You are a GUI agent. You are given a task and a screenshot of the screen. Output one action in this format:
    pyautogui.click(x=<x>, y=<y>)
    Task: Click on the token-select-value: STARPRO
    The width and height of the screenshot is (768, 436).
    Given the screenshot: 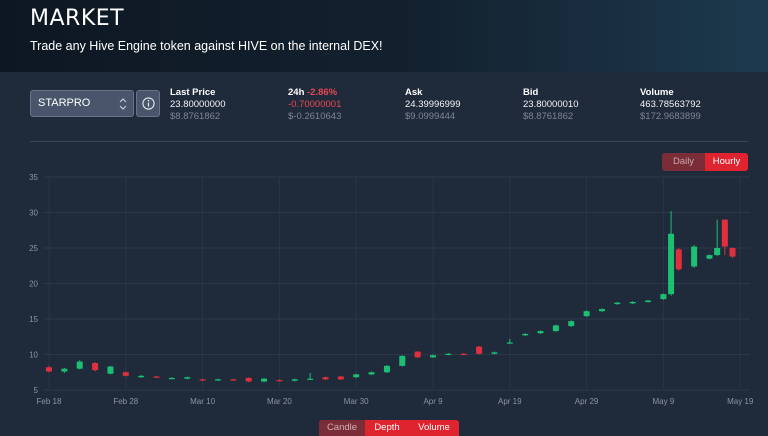 What is the action you would take?
    pyautogui.click(x=64, y=103)
    